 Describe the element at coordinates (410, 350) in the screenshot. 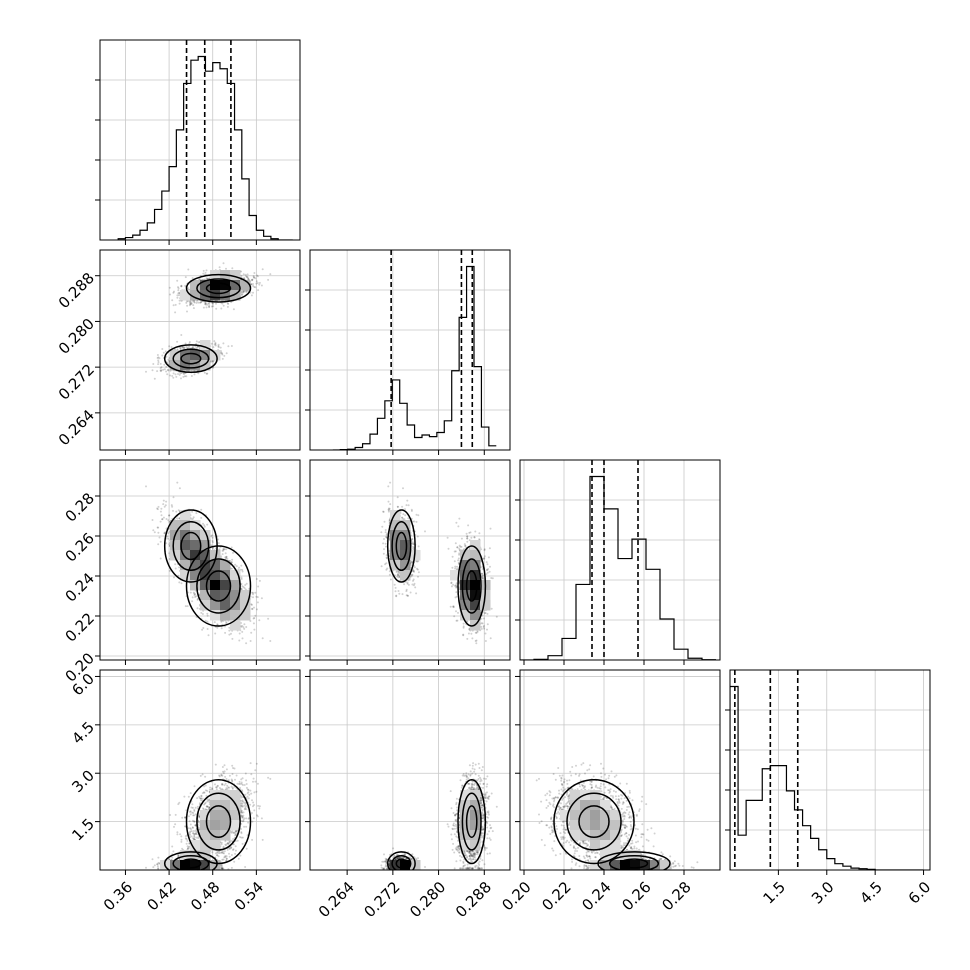

I see `panel-frame` at that location.